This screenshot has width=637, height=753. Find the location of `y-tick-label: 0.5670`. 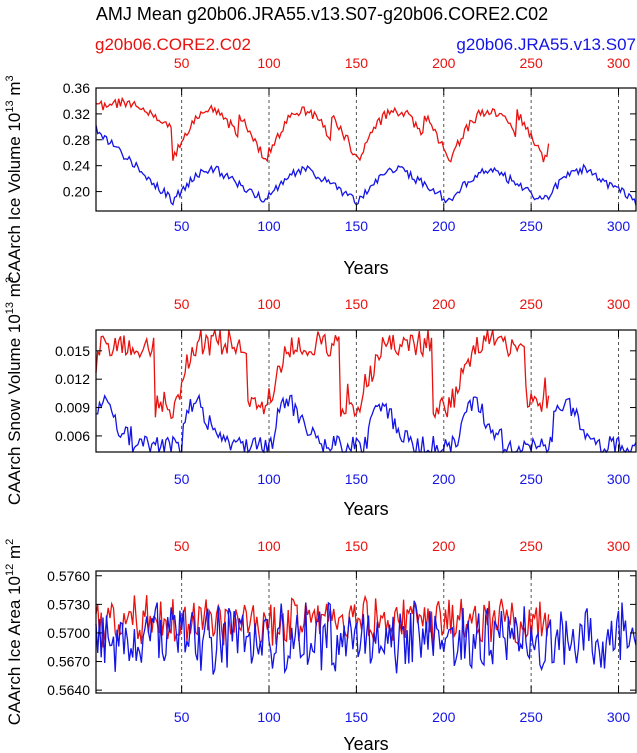

y-tick-label: 0.5670 is located at coordinates (68, 662).